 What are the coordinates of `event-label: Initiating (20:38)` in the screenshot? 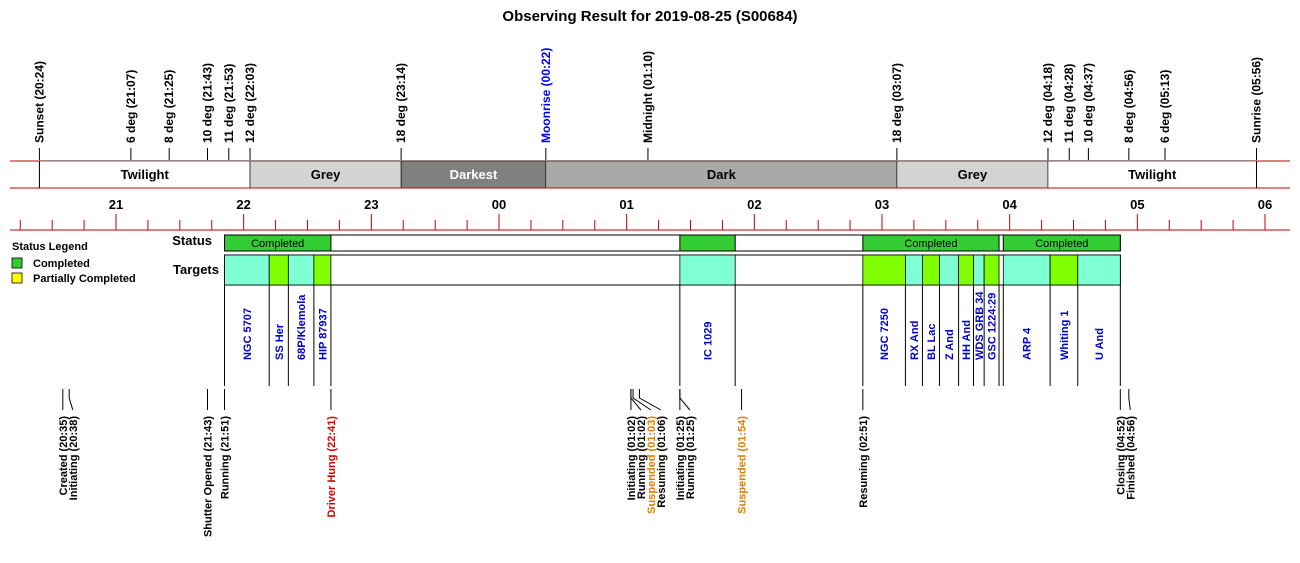 It's located at (74, 458).